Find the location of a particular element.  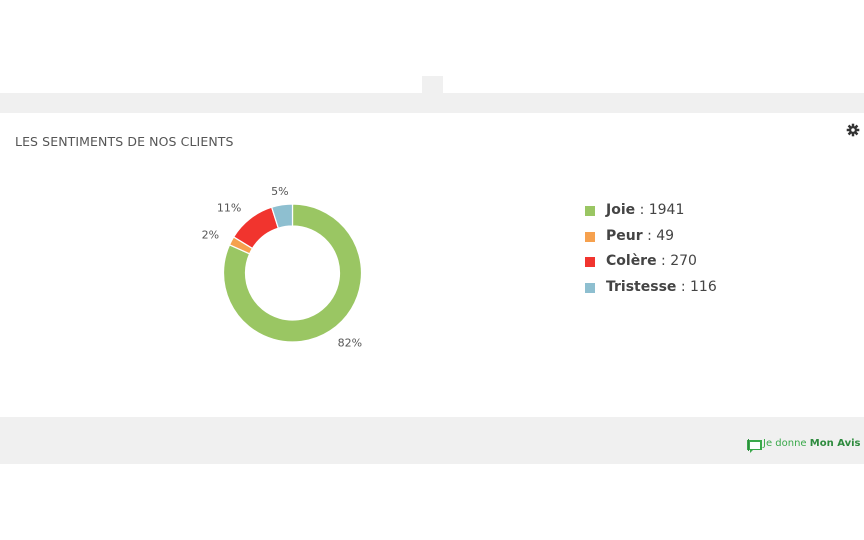

legend-value: : 1941 is located at coordinates (660, 210).